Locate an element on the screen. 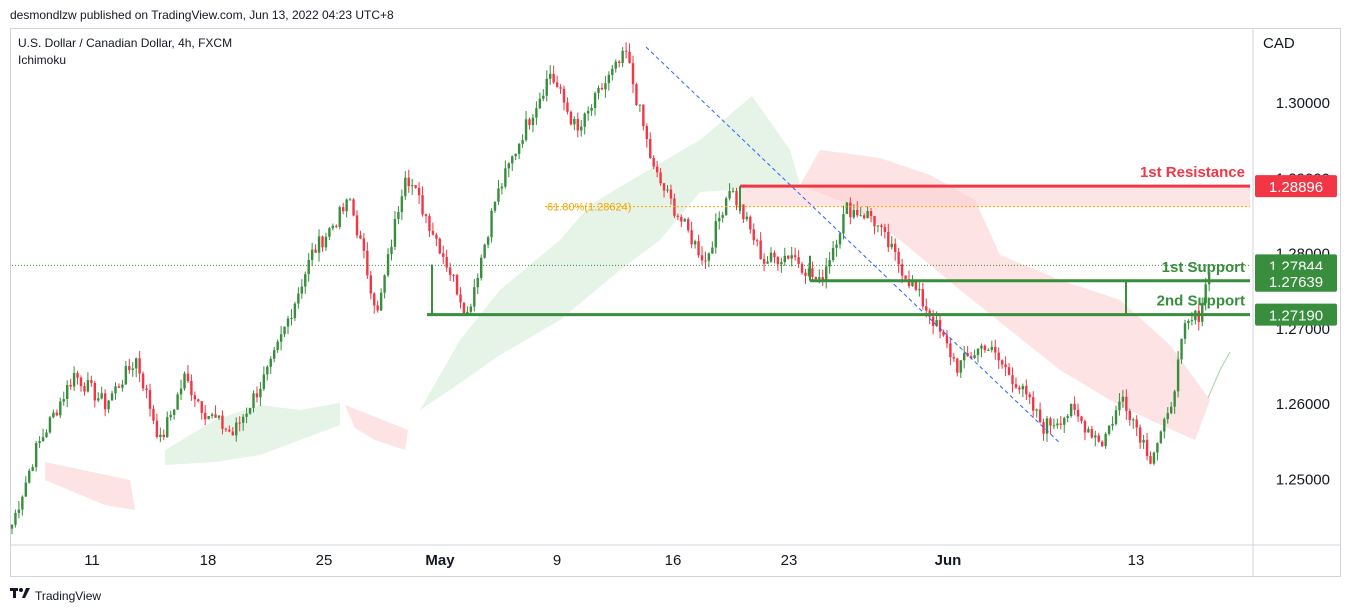 This screenshot has width=1353, height=613. cloud-bullish is located at coordinates (252, 434).